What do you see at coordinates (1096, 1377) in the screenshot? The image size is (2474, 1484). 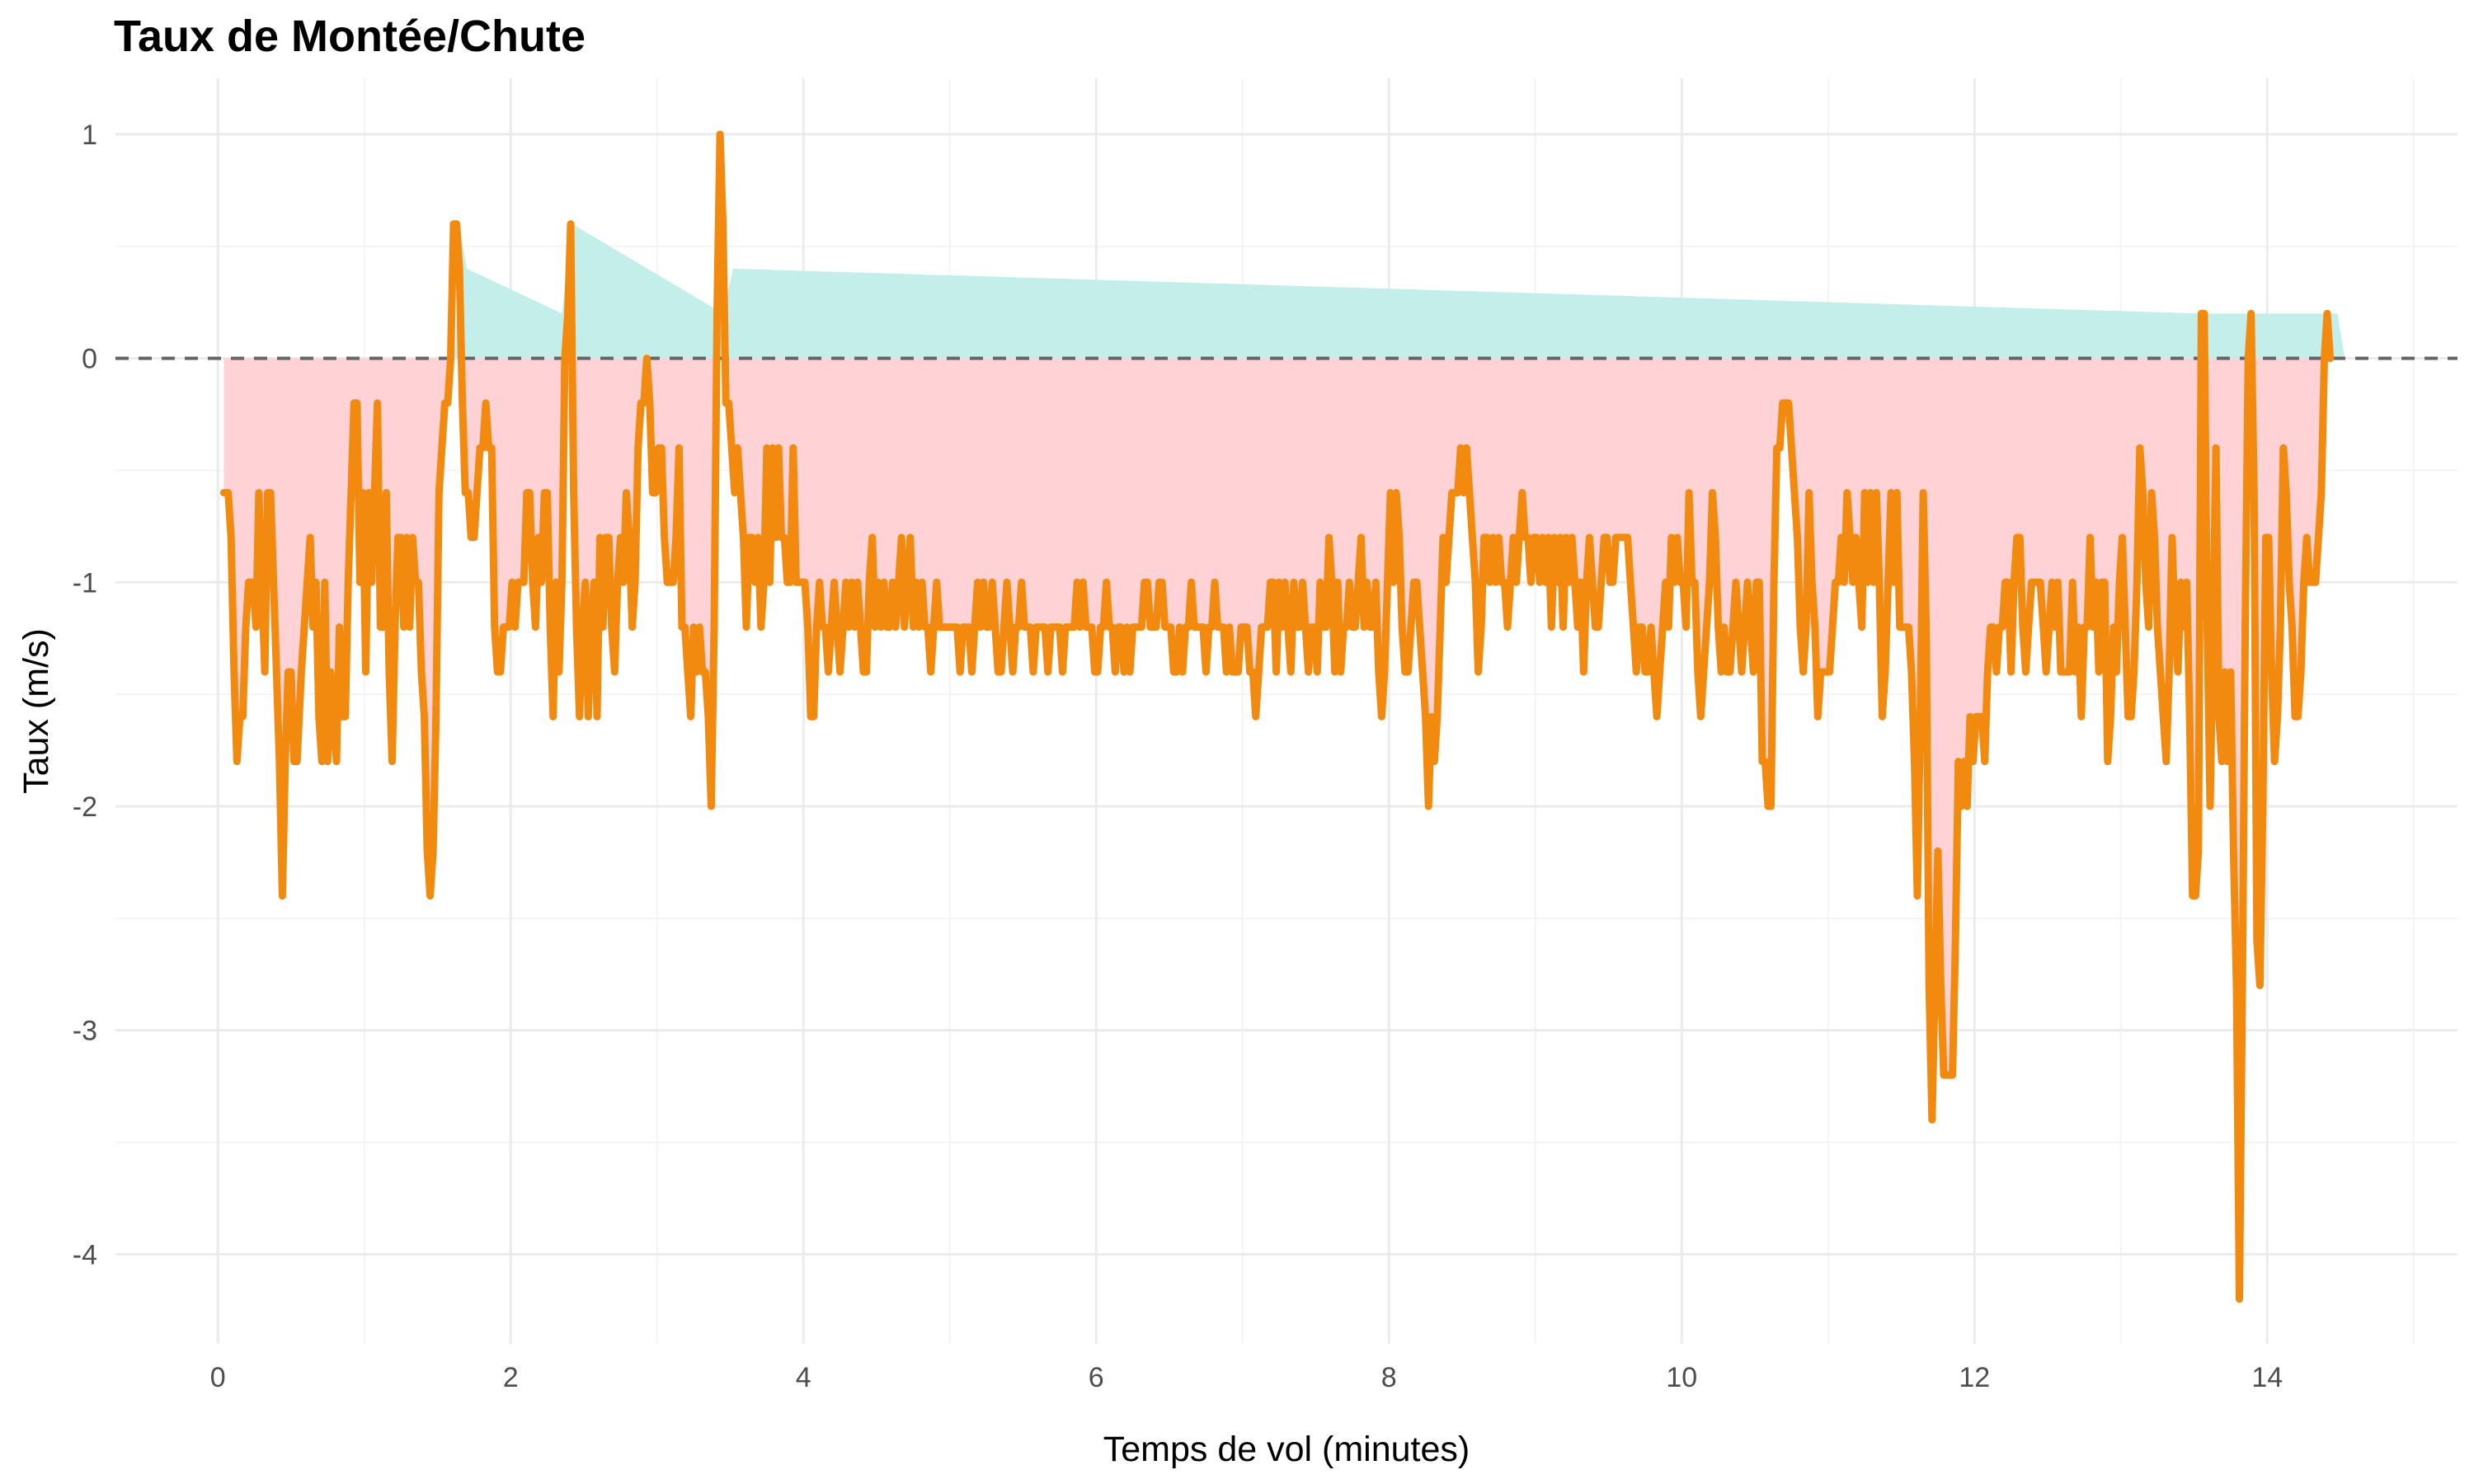 I see `x-tick-label: 6` at bounding box center [1096, 1377].